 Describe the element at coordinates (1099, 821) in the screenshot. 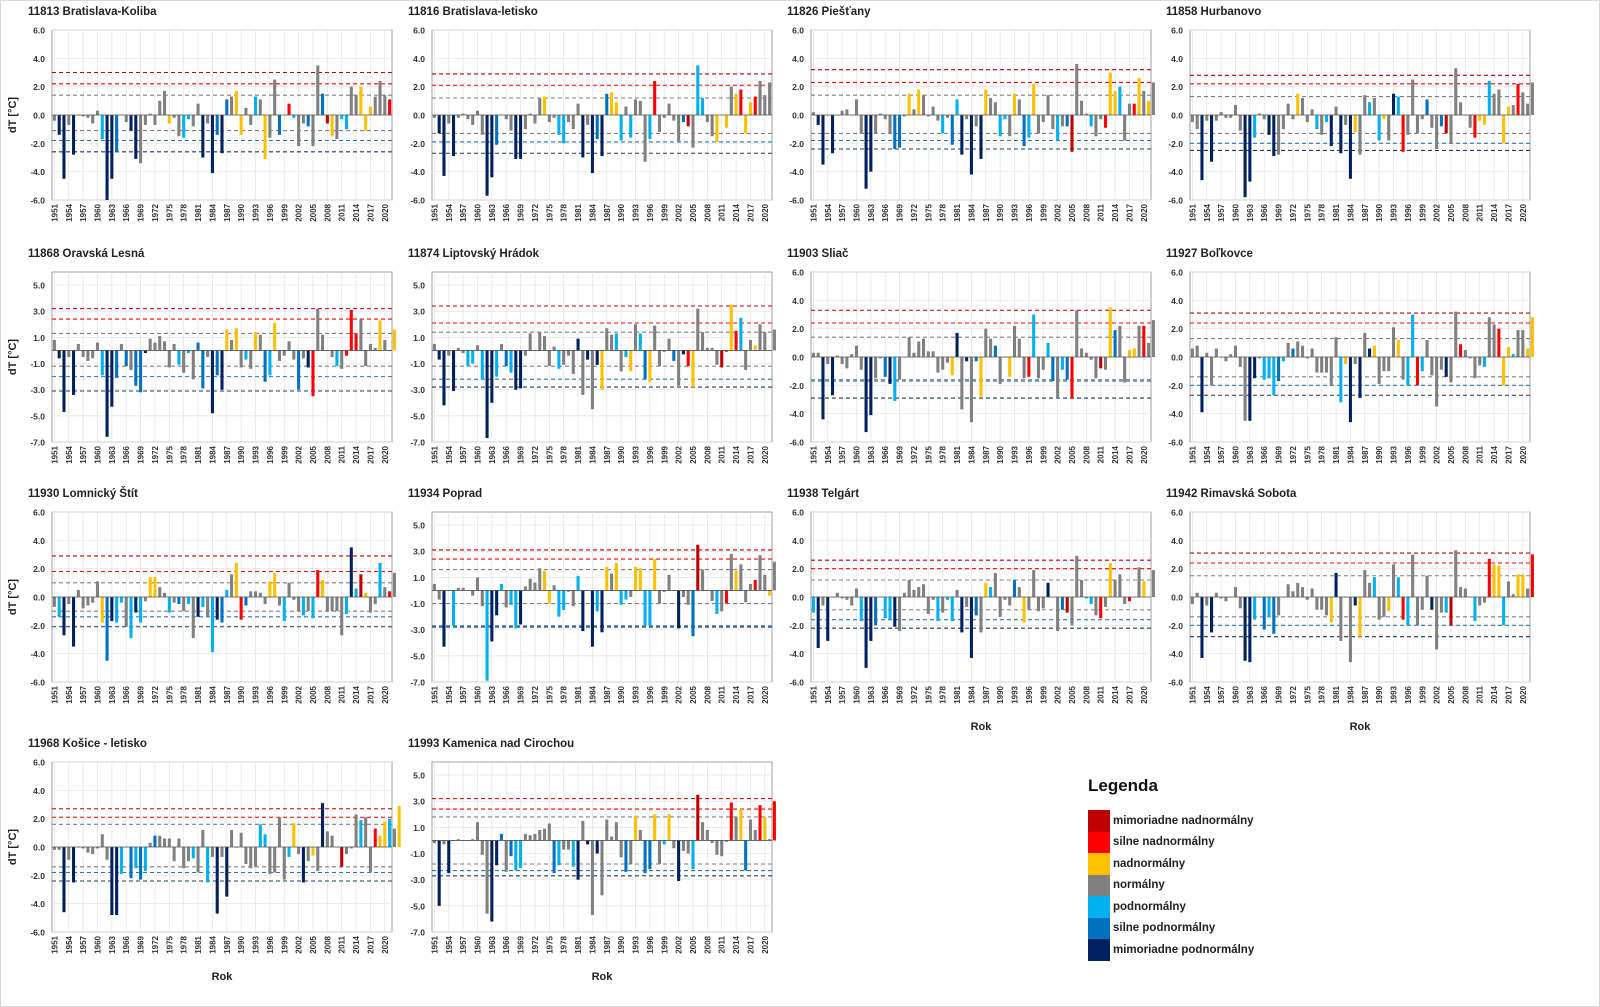

I see `legend-swatch` at that location.